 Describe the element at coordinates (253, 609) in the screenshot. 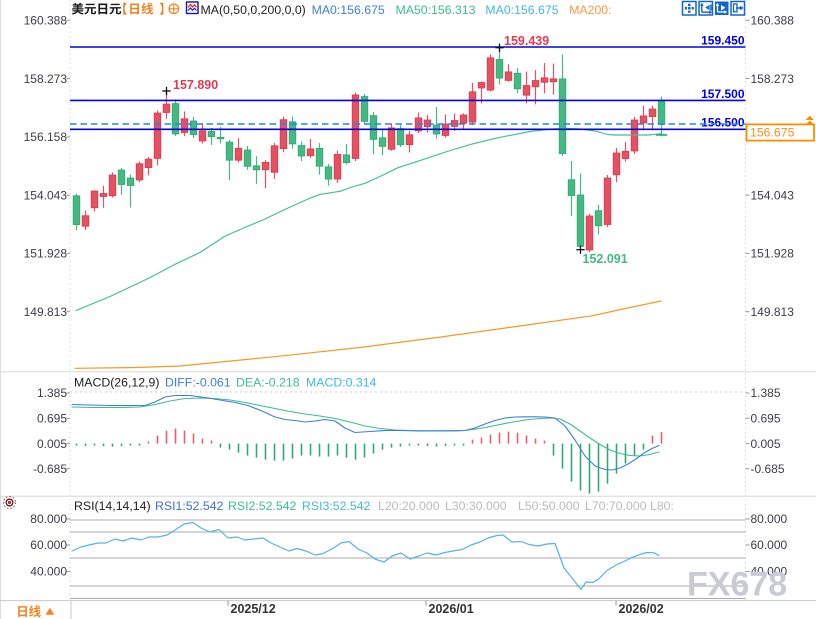

I see `svg-text: 2025/12` at that location.